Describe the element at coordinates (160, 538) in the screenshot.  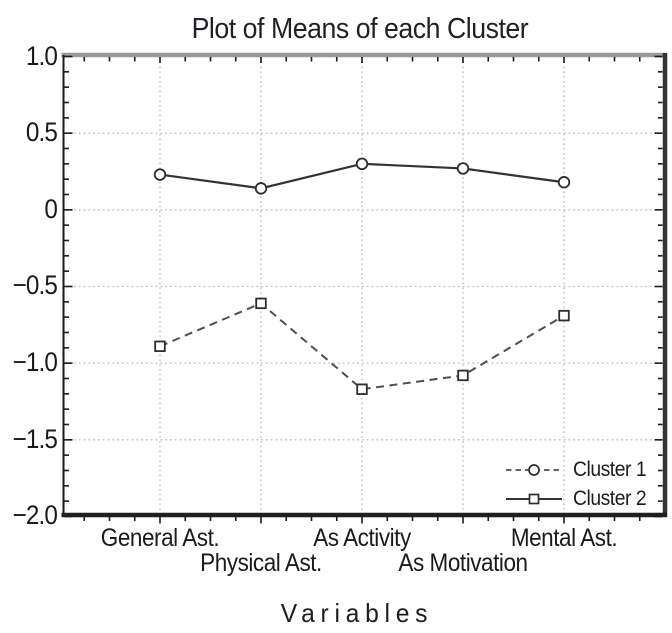
I see `x-category-label: General Ast.` at that location.